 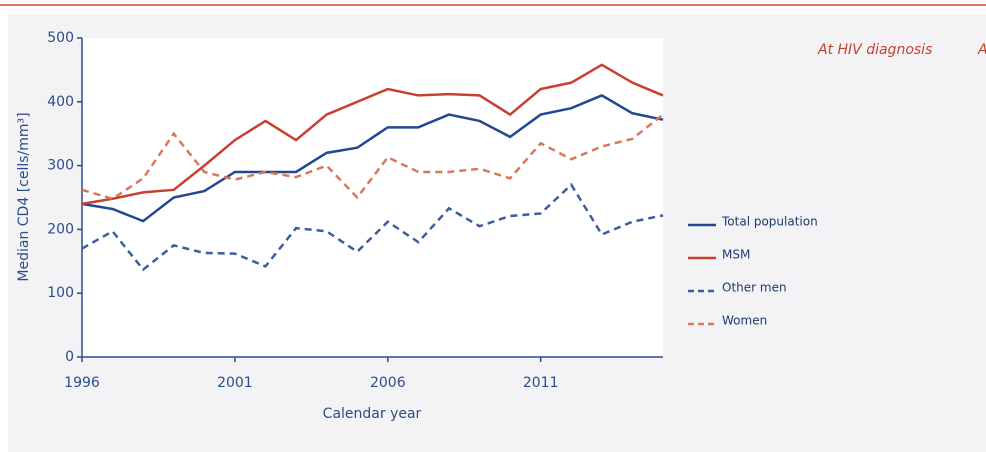 What do you see at coordinates (60, 293) in the screenshot?
I see `y-tick-label: 100` at bounding box center [60, 293].